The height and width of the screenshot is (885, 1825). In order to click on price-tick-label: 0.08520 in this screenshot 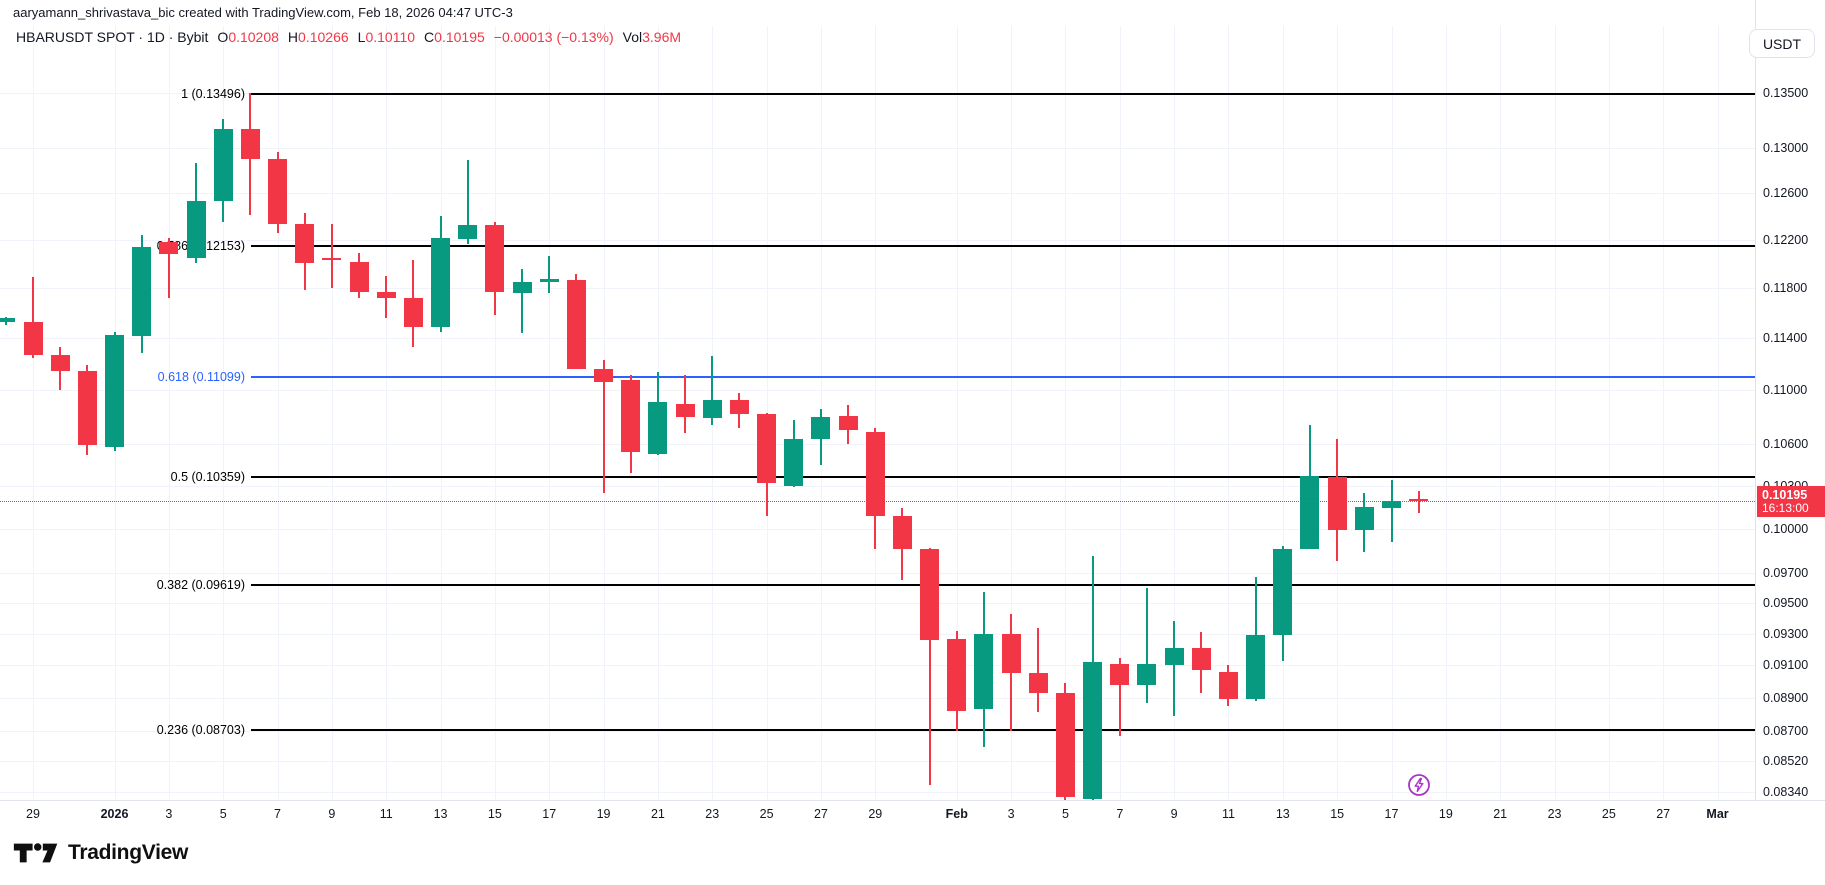, I will do `click(1786, 761)`.